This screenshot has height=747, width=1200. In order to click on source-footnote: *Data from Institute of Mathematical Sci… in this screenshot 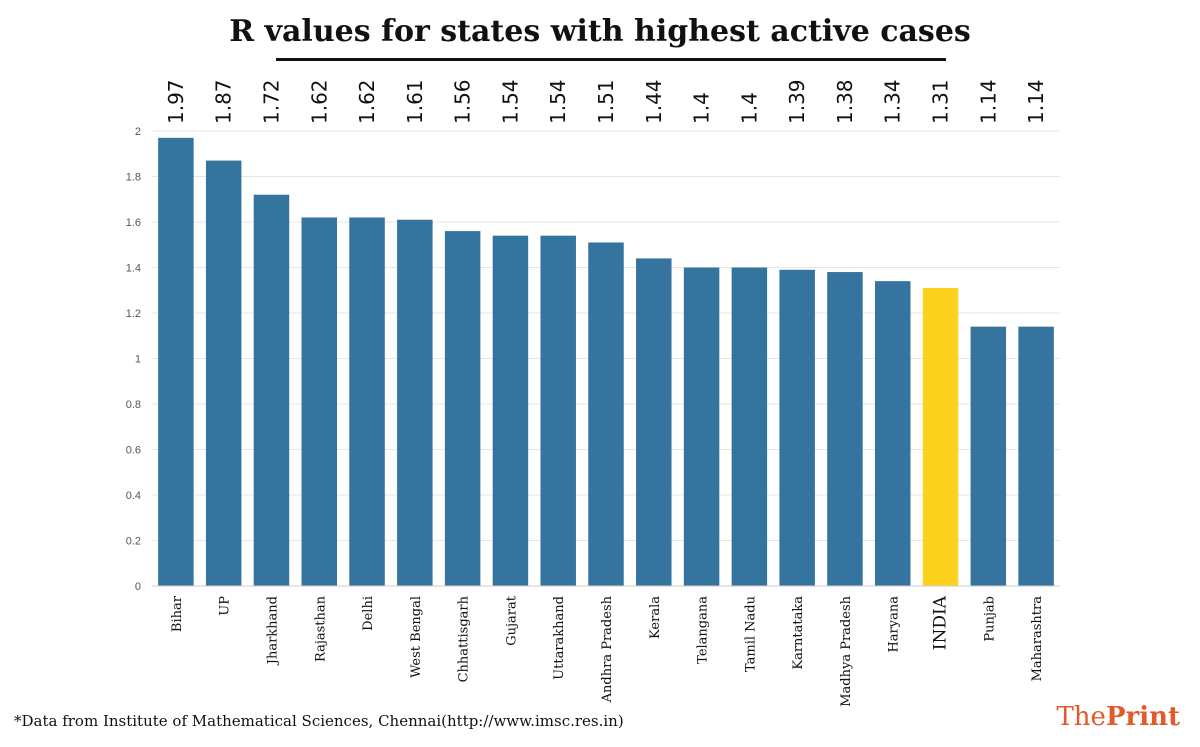, I will do `click(319, 721)`.